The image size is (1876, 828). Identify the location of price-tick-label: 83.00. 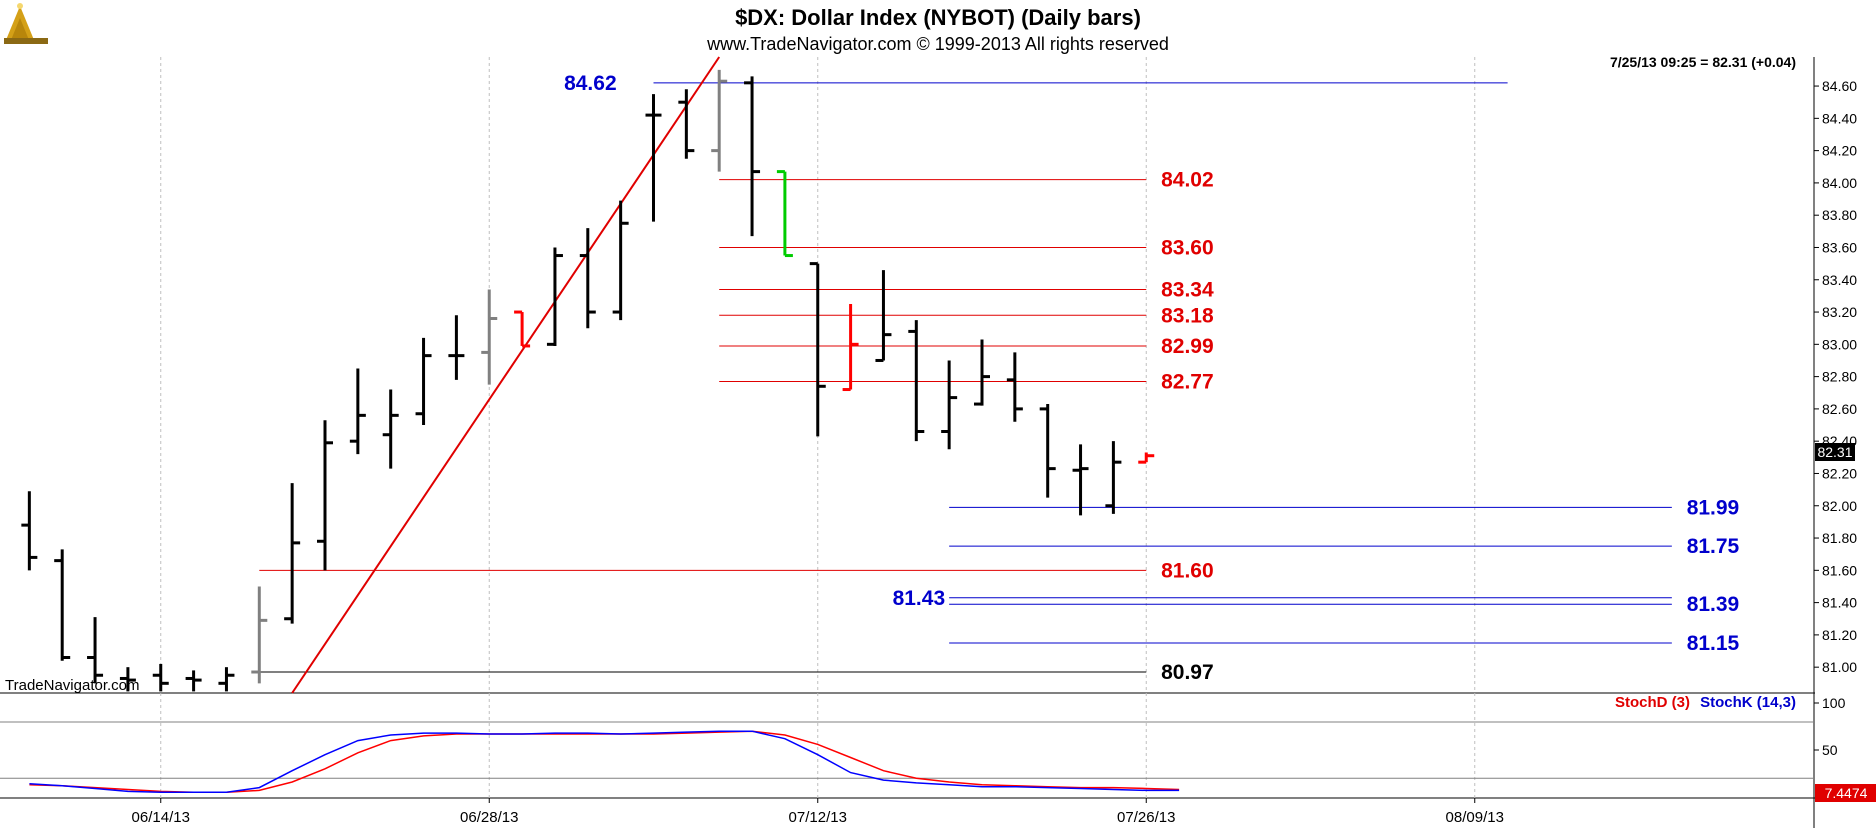
(1839, 344).